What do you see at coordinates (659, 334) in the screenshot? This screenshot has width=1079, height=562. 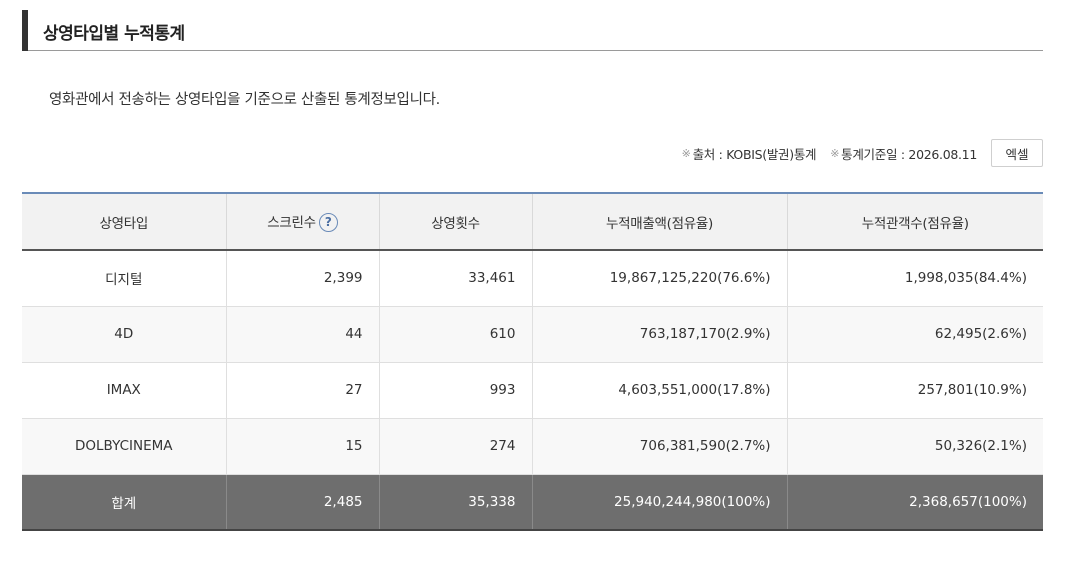 I see `cell-sales: 763,187,170(2.9%)` at bounding box center [659, 334].